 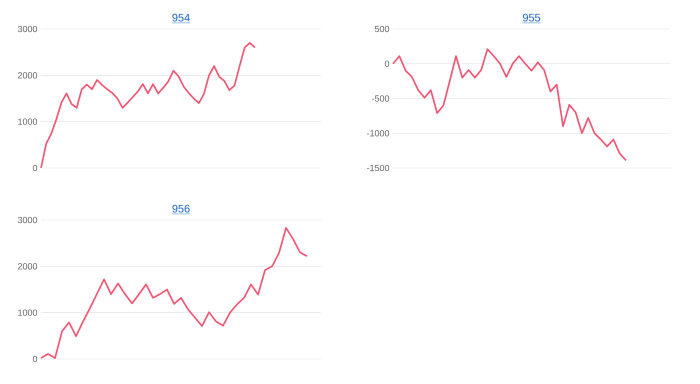 I want to click on chart-title: 954, so click(x=181, y=18).